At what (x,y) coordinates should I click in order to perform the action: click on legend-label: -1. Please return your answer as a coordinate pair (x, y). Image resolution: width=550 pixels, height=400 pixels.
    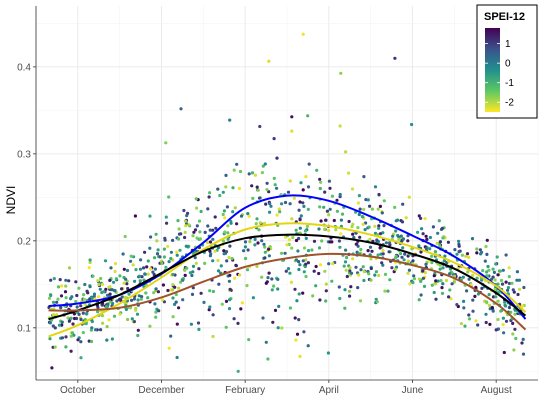
    Looking at the image, I should click on (509, 83).